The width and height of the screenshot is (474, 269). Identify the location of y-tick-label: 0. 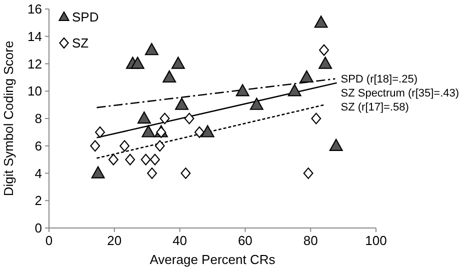
(38, 228).